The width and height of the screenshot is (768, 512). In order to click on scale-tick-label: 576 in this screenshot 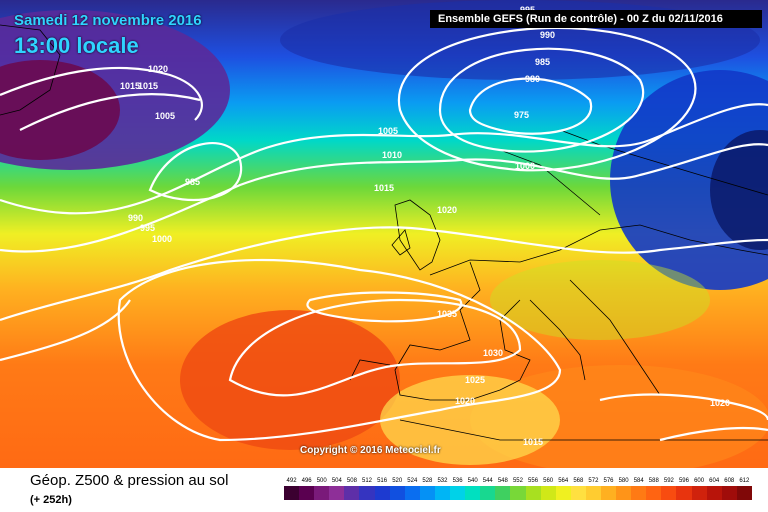, I will do `click(608, 481)`.